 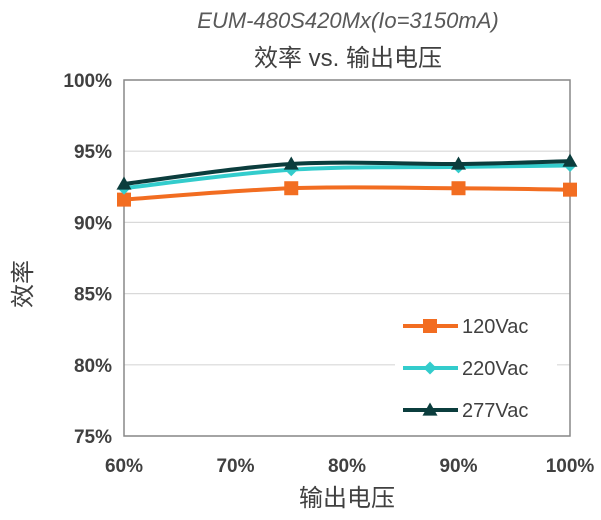 I want to click on legend-item: 277Vac, so click(x=465, y=411).